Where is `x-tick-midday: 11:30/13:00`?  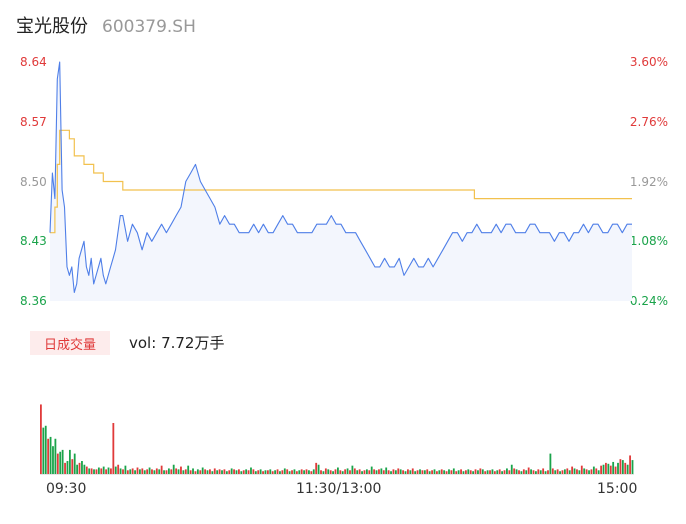
x-tick-midday: 11:30/13:00 is located at coordinates (339, 489).